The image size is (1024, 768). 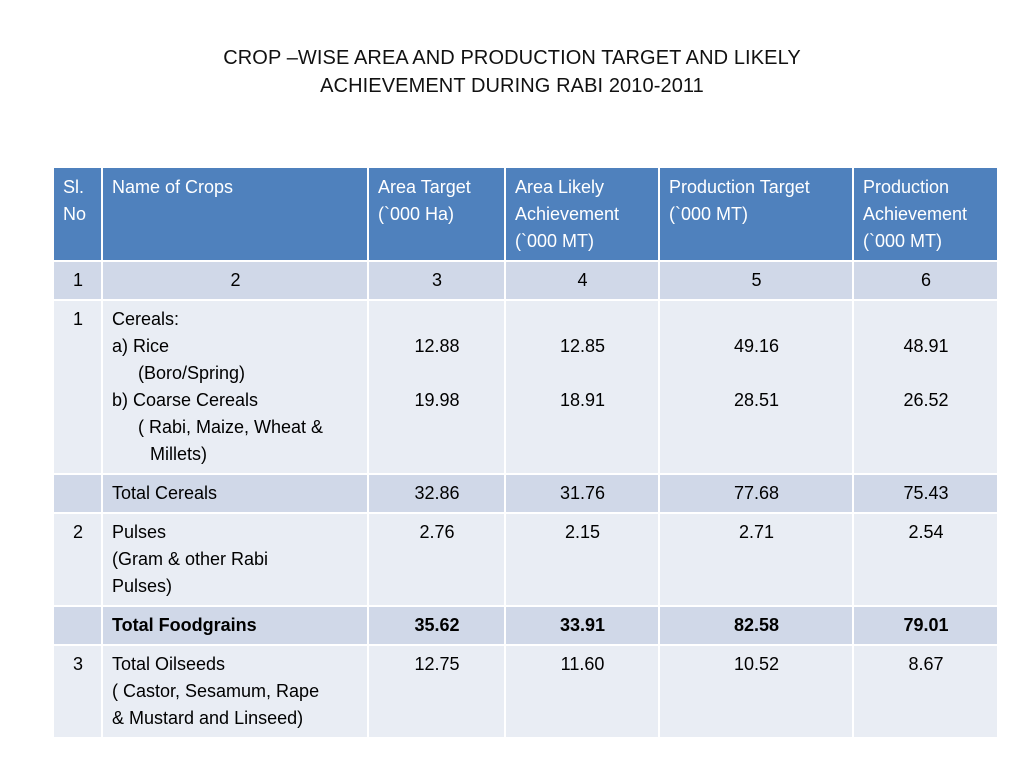 I want to click on table-cell: 35.62, so click(x=436, y=625).